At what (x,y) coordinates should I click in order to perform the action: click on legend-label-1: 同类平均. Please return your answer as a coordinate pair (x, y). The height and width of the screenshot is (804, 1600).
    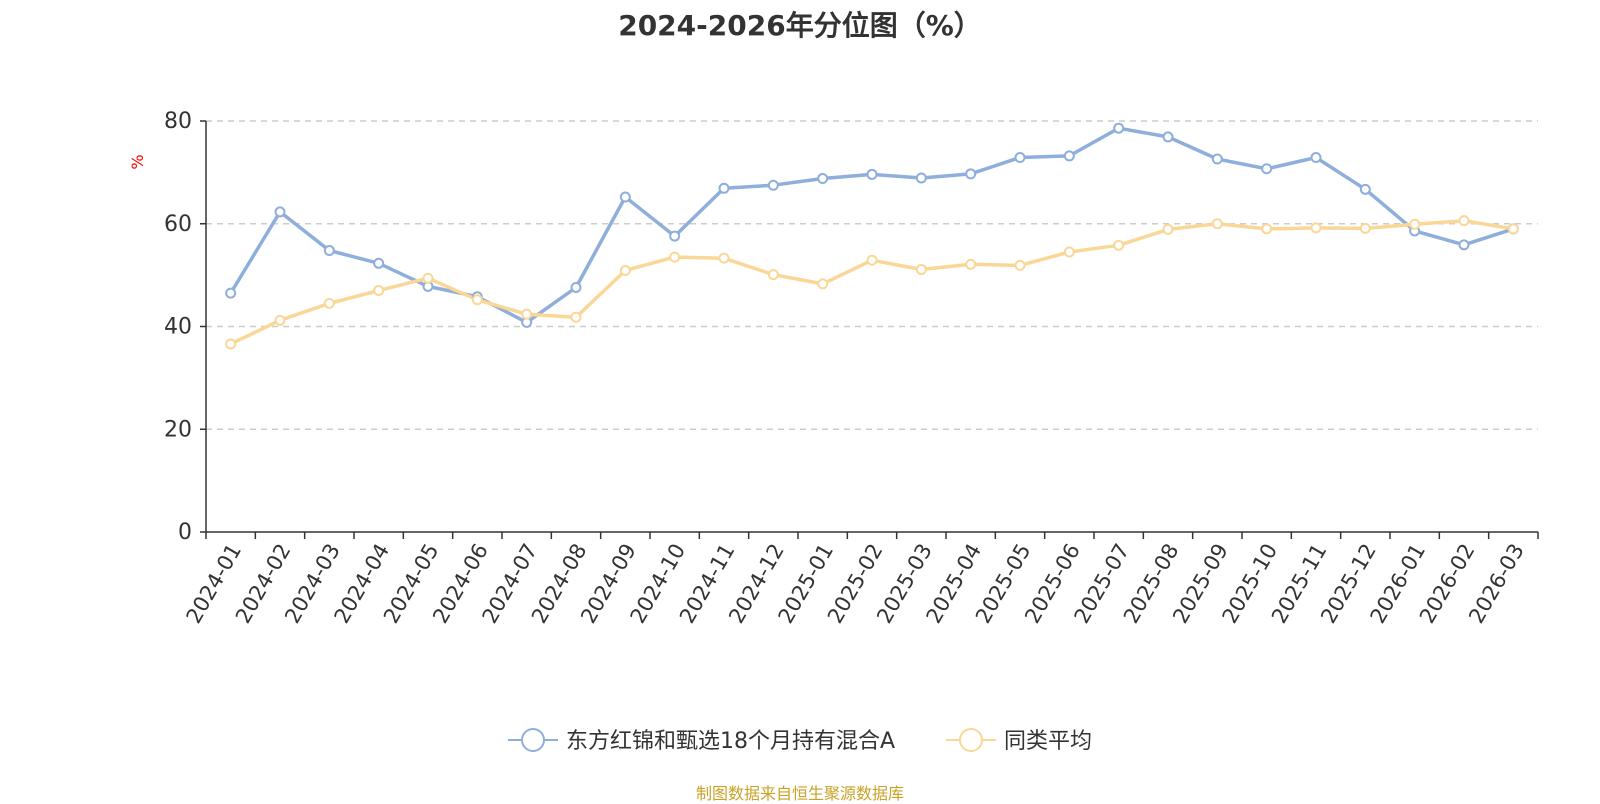
    Looking at the image, I should click on (1048, 741).